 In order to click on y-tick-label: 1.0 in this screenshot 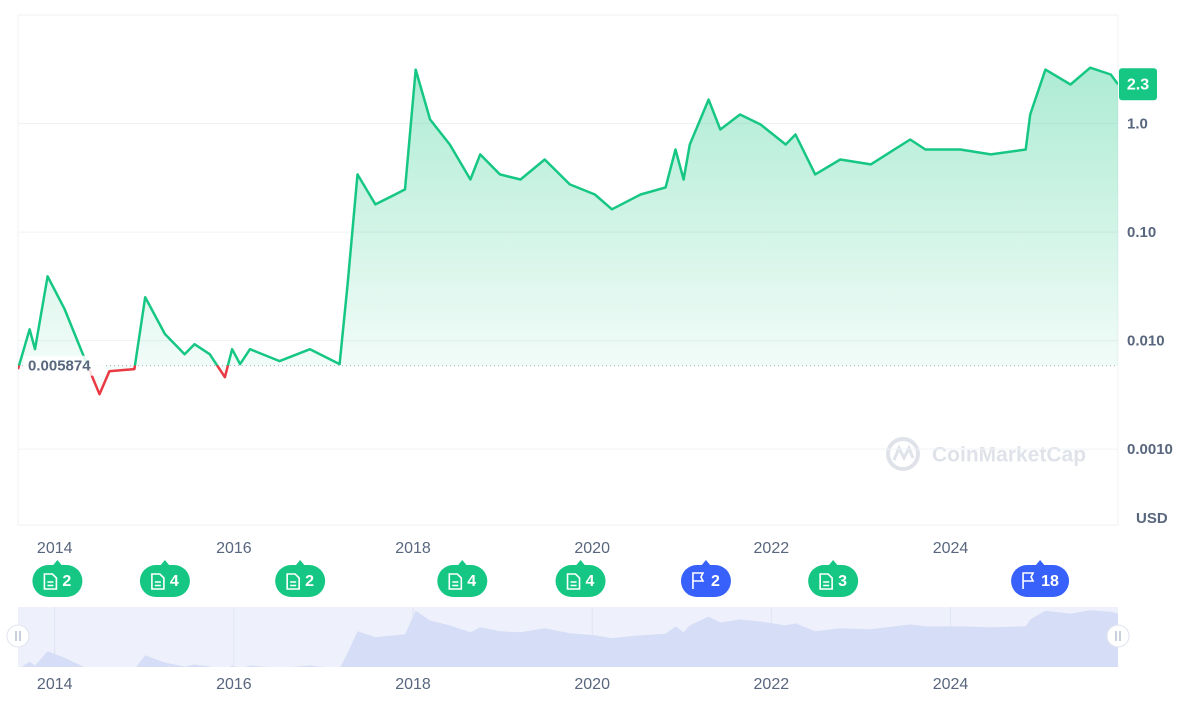, I will do `click(1137, 124)`.